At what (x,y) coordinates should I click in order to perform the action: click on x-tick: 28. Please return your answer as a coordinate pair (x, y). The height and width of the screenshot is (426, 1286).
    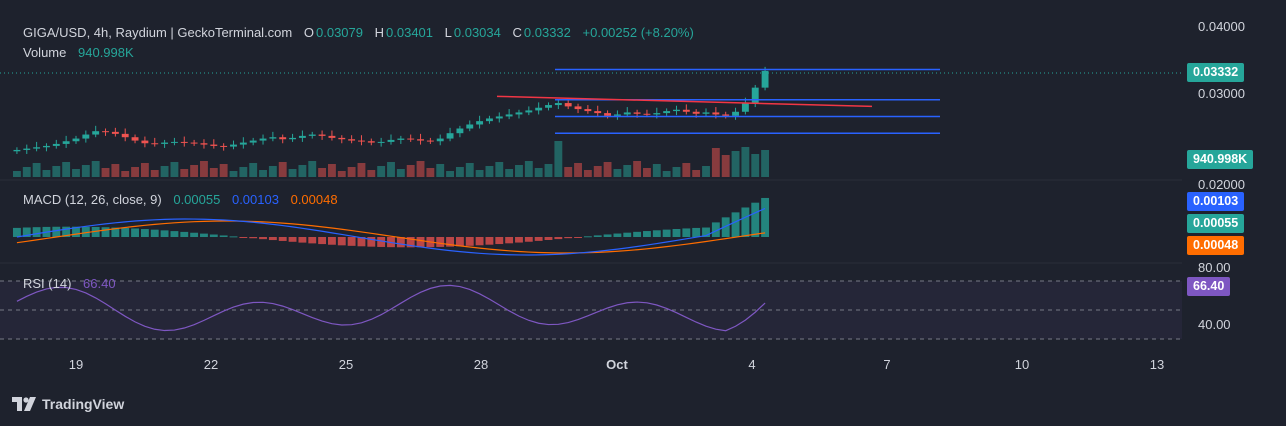
    Looking at the image, I should click on (481, 364).